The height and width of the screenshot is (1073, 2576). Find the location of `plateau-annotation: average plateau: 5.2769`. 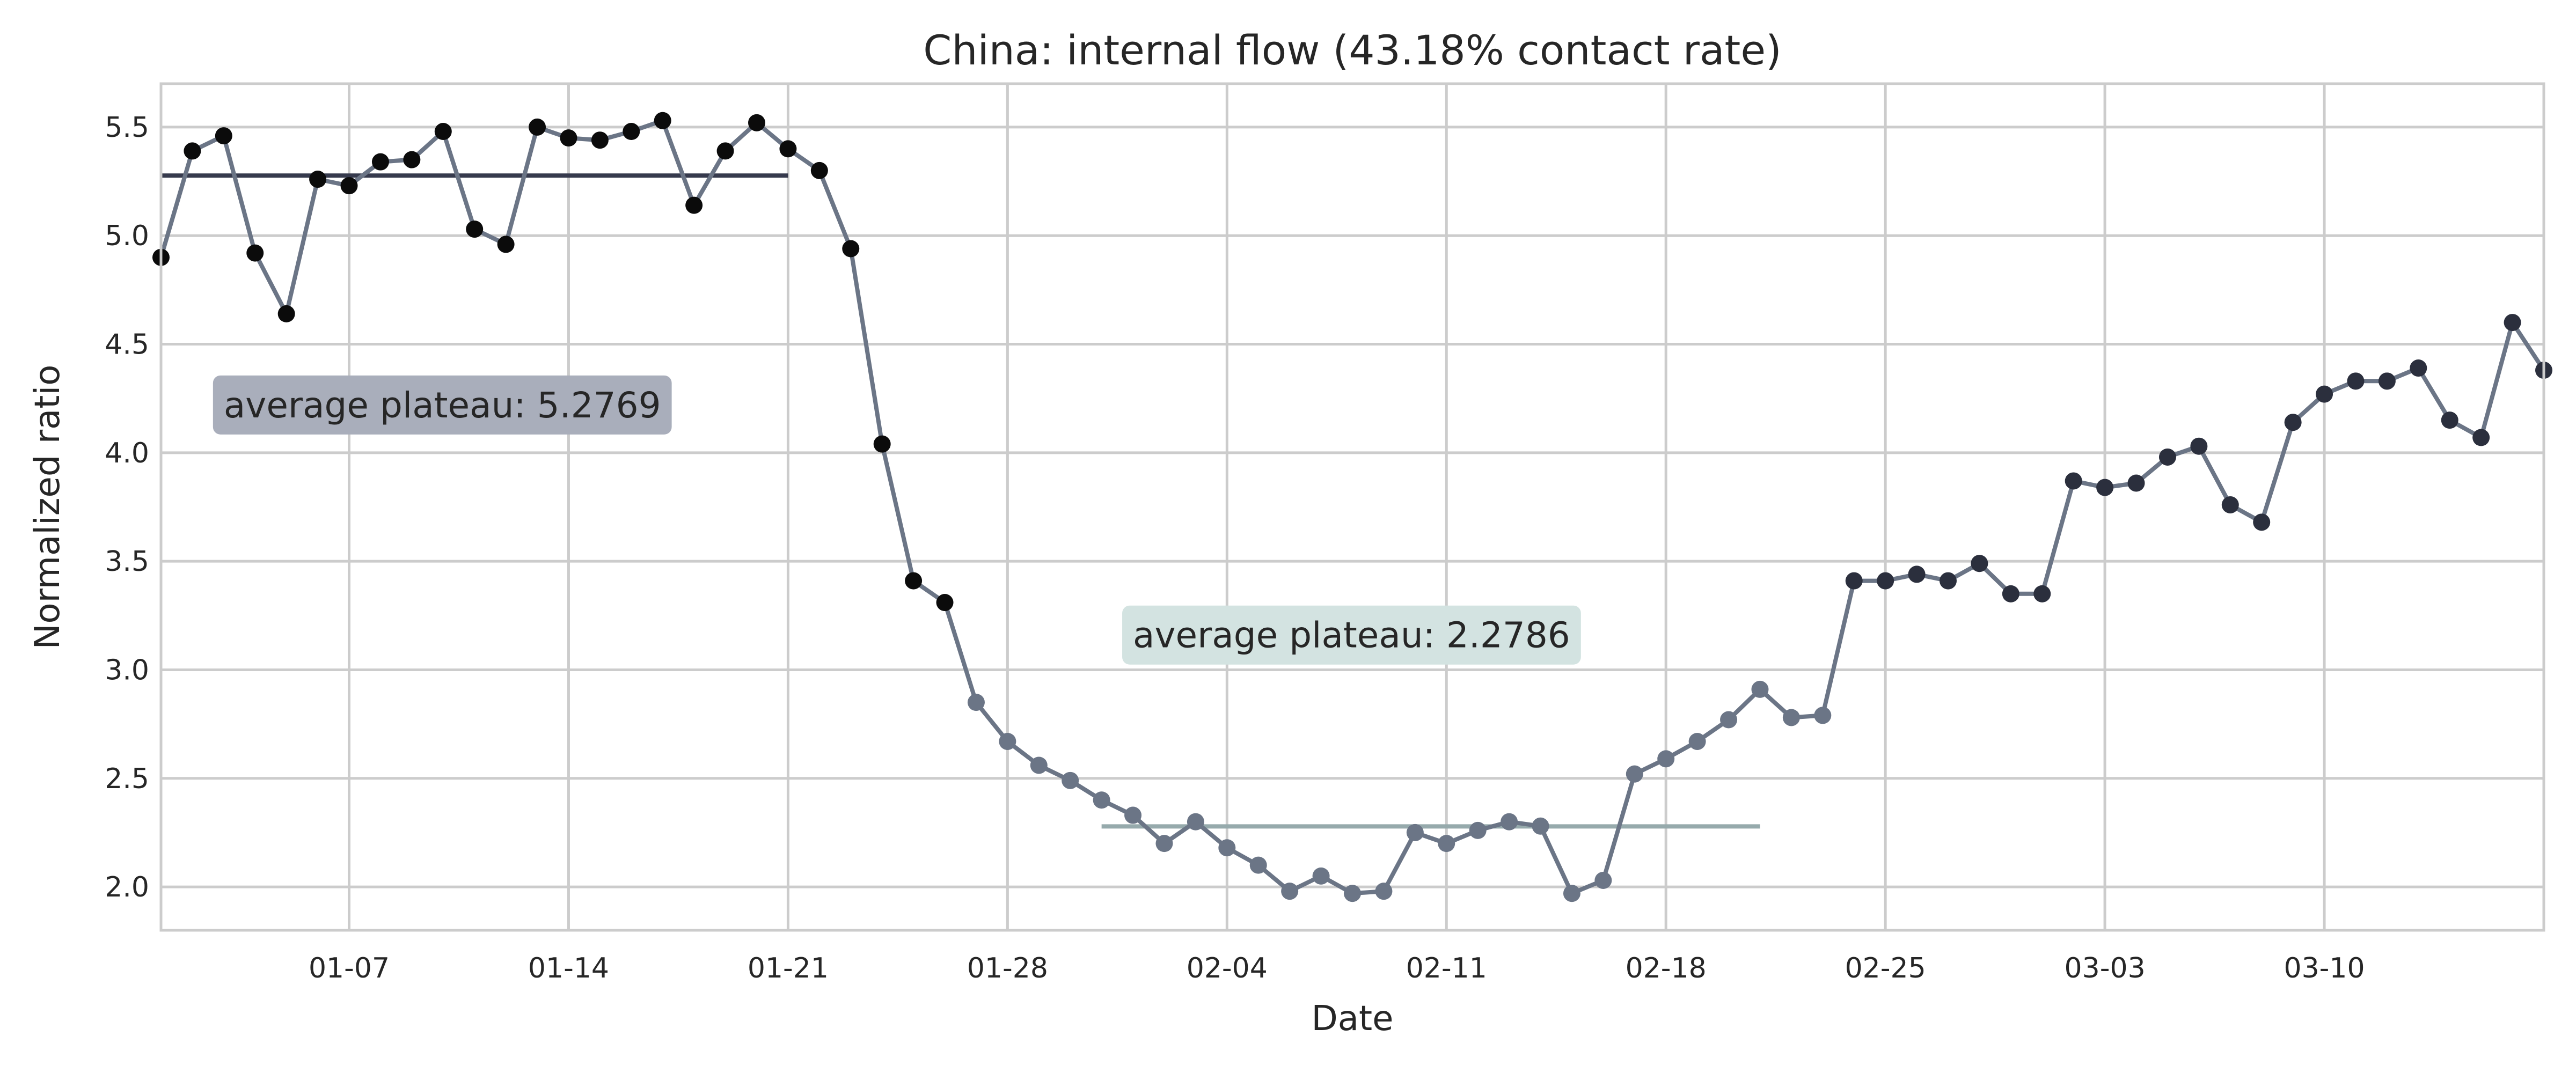

plateau-annotation: average plateau: 5.2769 is located at coordinates (442, 405).